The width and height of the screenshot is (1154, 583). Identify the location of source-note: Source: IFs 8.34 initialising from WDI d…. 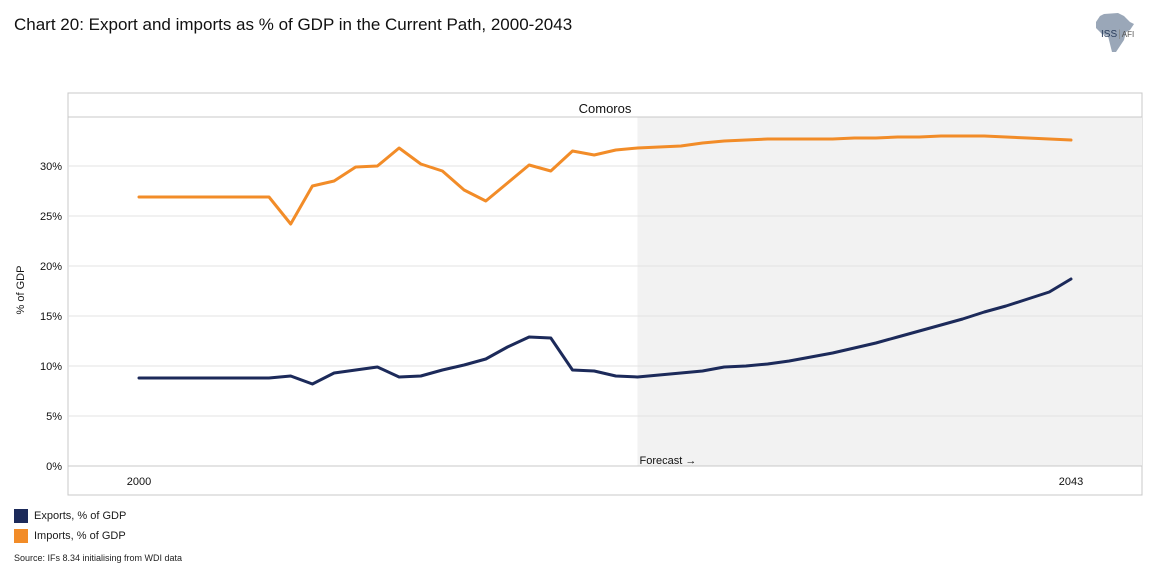
(98, 558).